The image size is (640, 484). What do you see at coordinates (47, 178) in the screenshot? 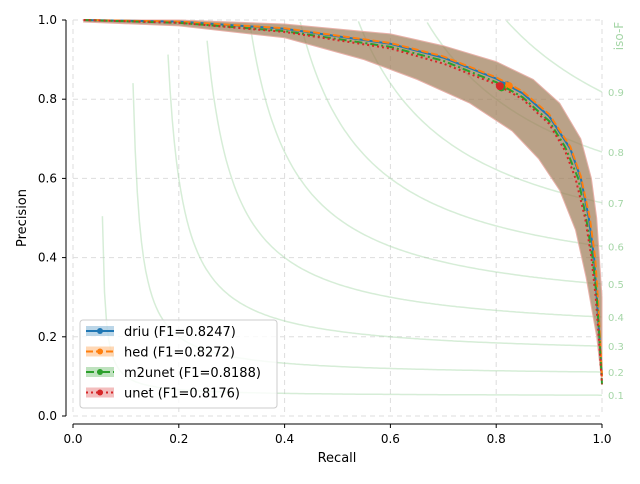
I see `y-tick-label: 0.6` at bounding box center [47, 178].